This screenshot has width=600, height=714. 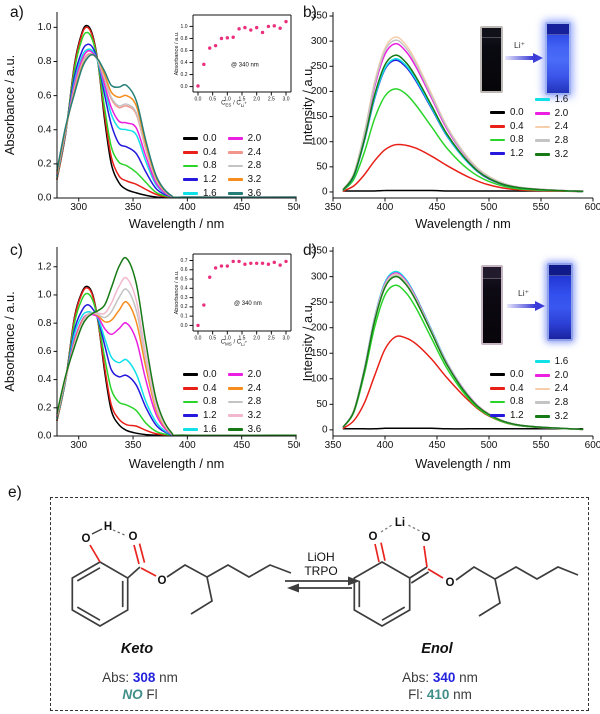 I want to click on svg-text: 400, so click(x=385, y=207).